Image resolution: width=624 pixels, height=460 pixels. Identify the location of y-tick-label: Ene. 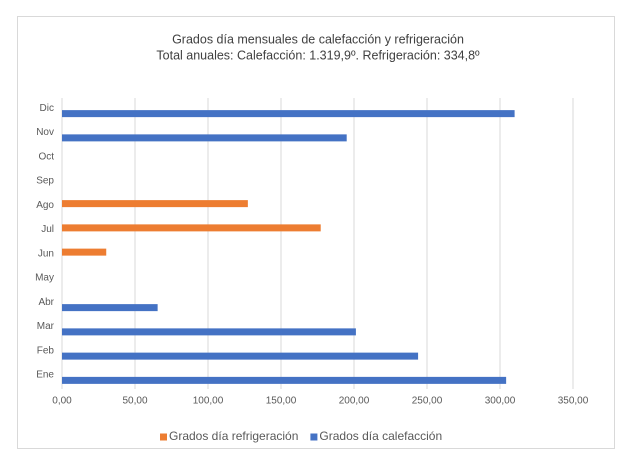
(45, 375).